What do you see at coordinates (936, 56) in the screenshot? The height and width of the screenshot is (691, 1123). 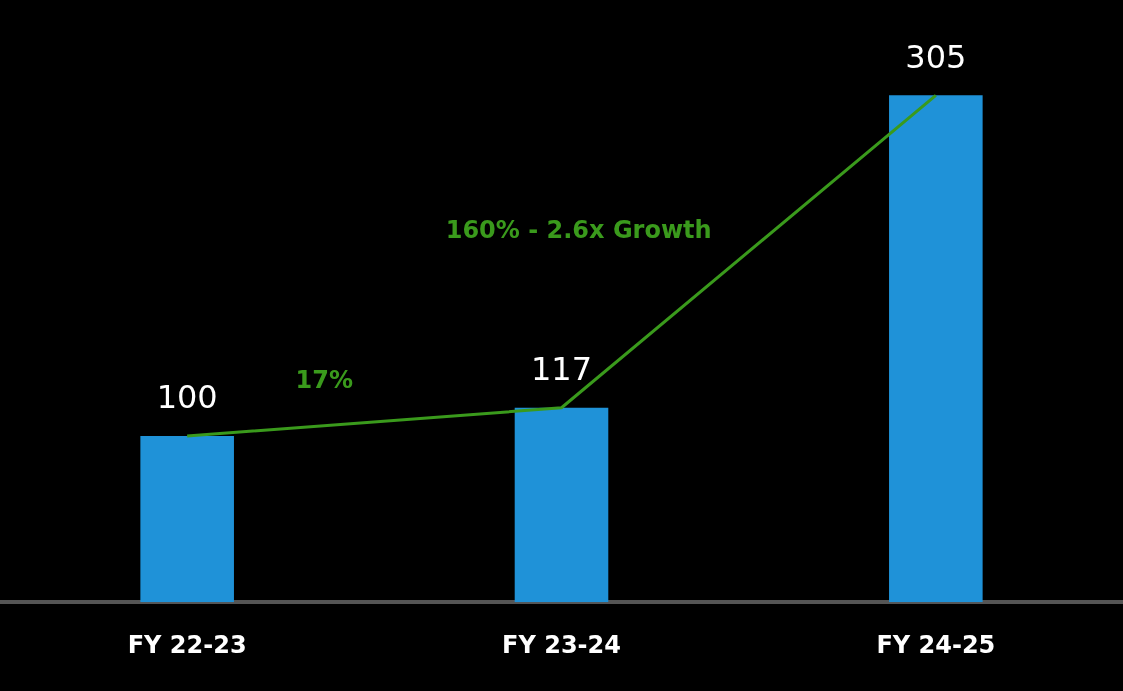 I see `data-label: 305` at bounding box center [936, 56].